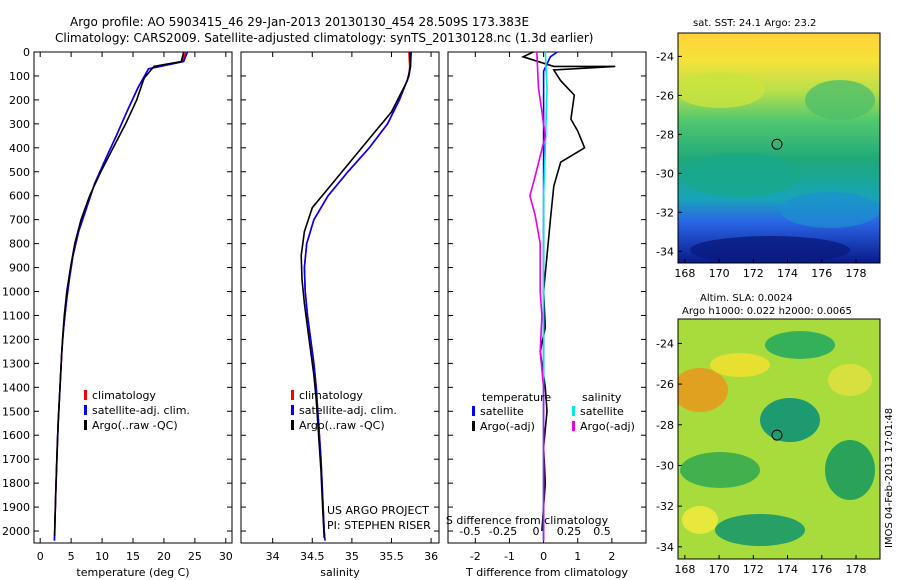 The height and width of the screenshot is (580, 900). What do you see at coordinates (226, 556) in the screenshot?
I see `x-tick-label: 30` at bounding box center [226, 556].